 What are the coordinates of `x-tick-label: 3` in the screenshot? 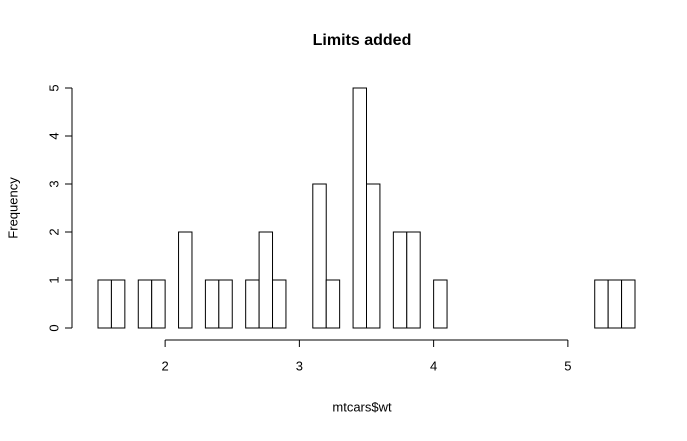 It's located at (299, 365).